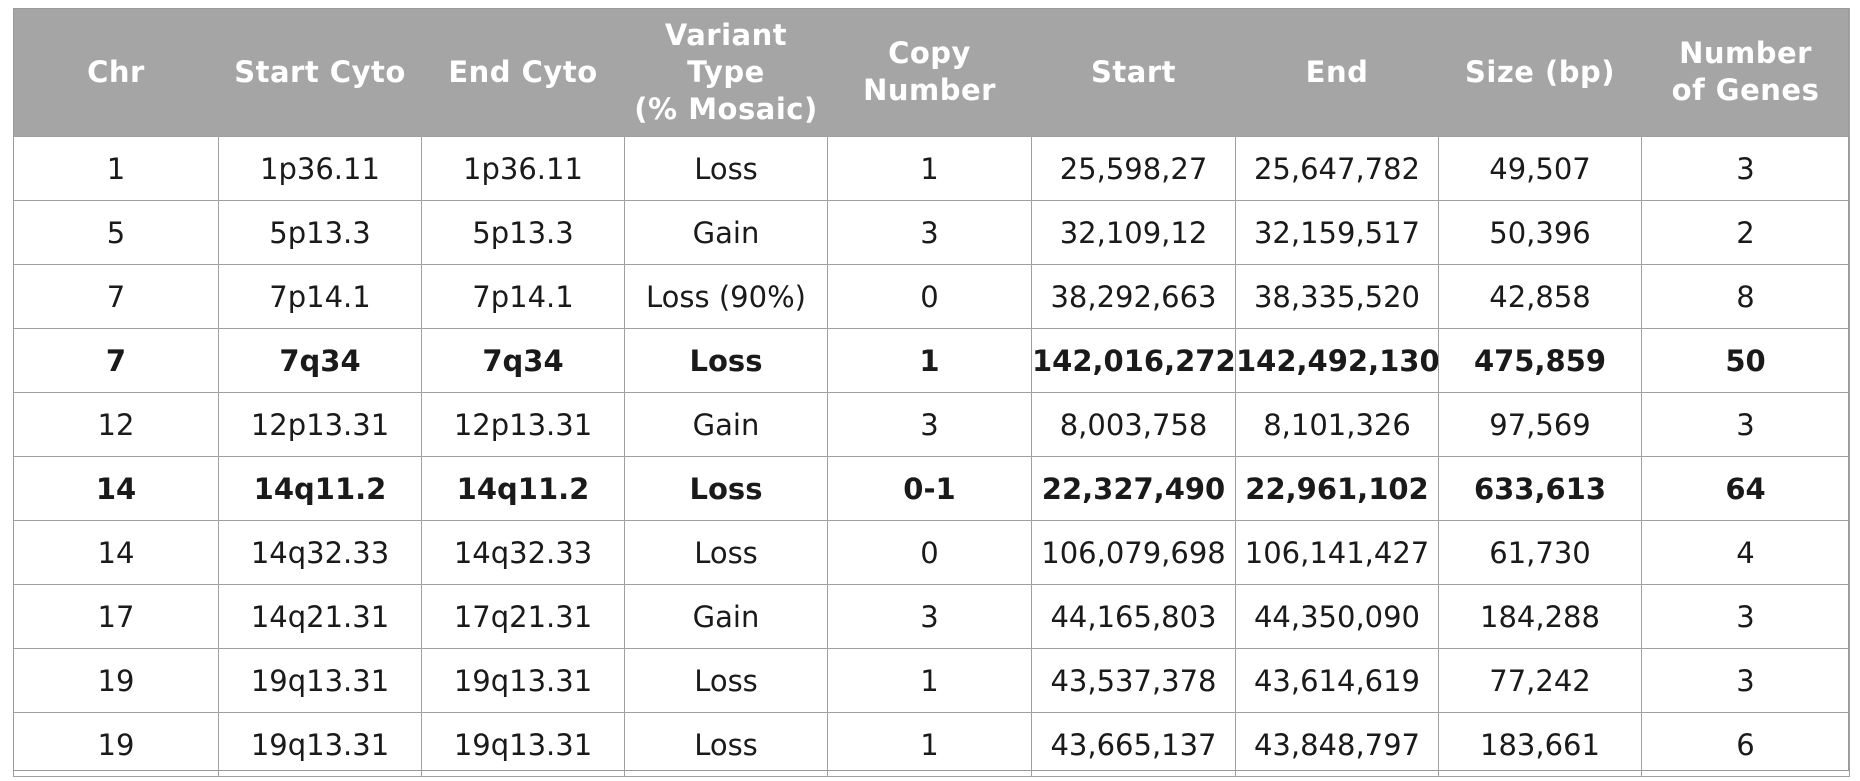  I want to click on cell-number-of-genes: 2, so click(1745, 232).